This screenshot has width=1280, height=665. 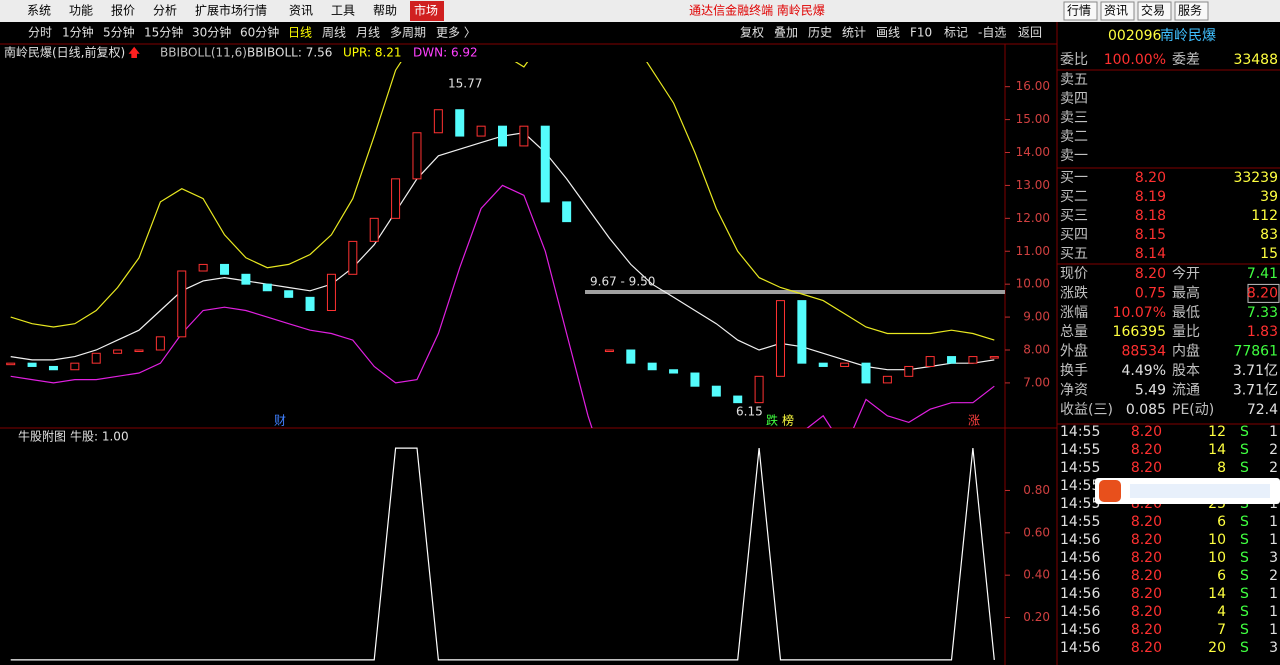 I want to click on menu-button-label: 交易, so click(x=1153, y=10).